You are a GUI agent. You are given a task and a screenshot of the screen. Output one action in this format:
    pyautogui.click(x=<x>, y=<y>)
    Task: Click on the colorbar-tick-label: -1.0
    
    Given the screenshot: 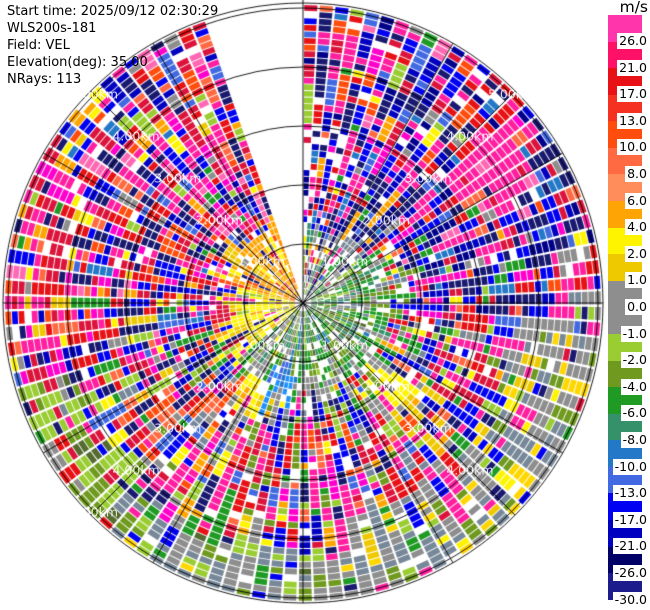 What is the action you would take?
    pyautogui.click(x=634, y=333)
    